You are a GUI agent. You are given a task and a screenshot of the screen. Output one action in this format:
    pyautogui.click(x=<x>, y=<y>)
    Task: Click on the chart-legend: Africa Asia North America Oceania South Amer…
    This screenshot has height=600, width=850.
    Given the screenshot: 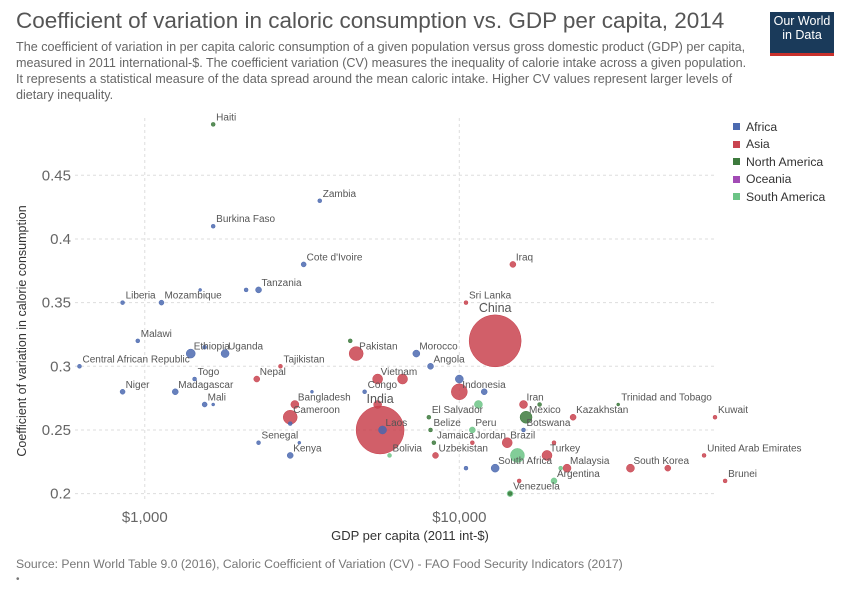 What is the action you would take?
    pyautogui.click(x=779, y=162)
    